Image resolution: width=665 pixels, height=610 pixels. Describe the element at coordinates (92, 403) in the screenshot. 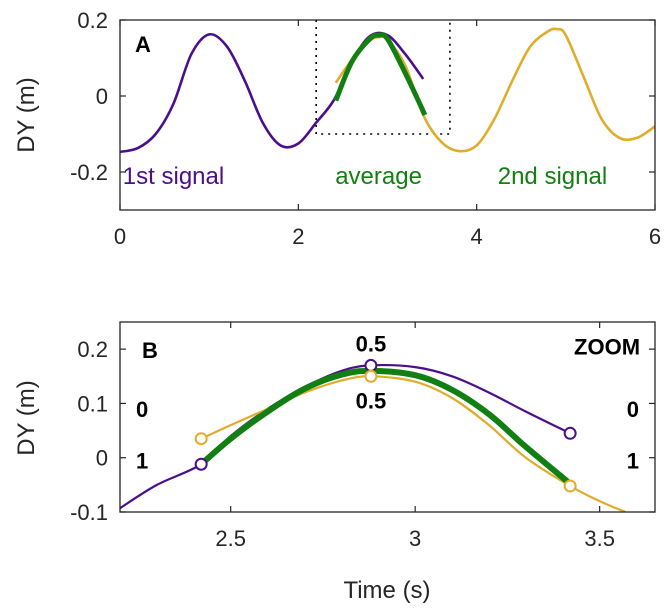

I see `panel-b-y-tick-label: 0.1` at that location.